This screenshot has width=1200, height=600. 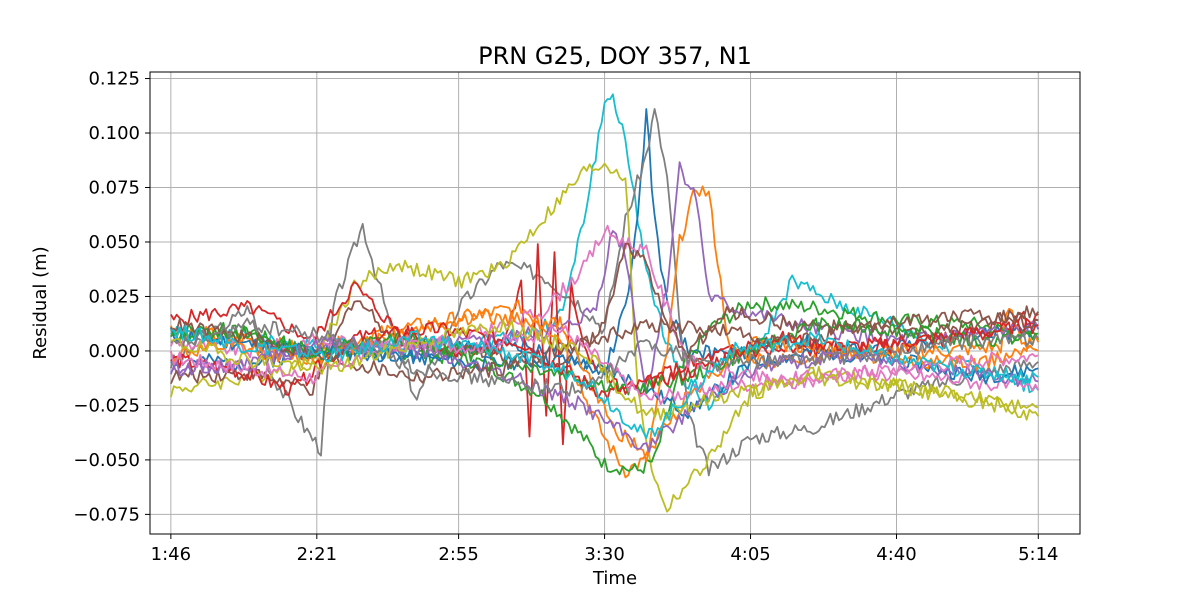 What do you see at coordinates (114, 296) in the screenshot?
I see `y-tick-label: 0.025` at bounding box center [114, 296].